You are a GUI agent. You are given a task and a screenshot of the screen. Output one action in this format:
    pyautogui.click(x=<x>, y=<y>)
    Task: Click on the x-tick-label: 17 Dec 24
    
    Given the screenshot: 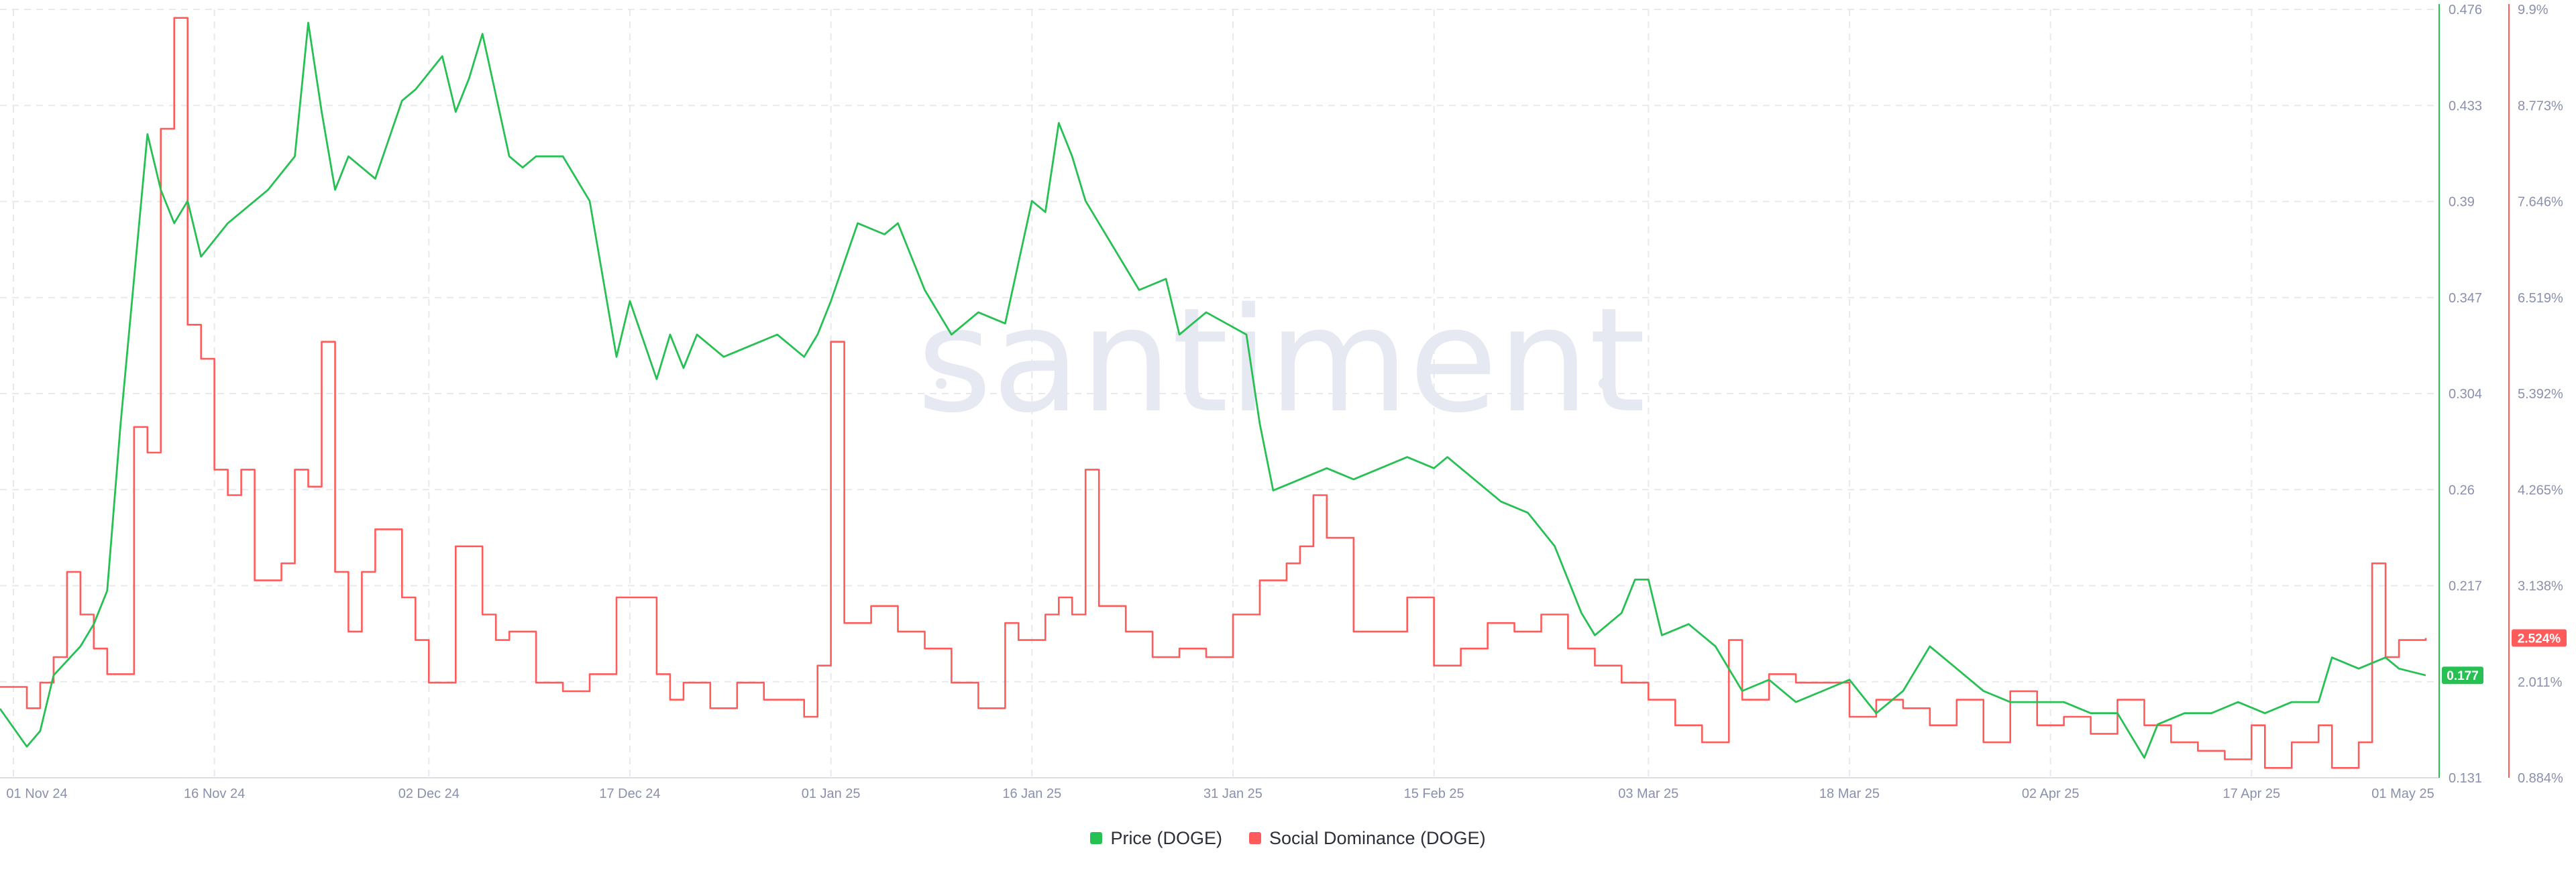 What is the action you would take?
    pyautogui.click(x=629, y=793)
    